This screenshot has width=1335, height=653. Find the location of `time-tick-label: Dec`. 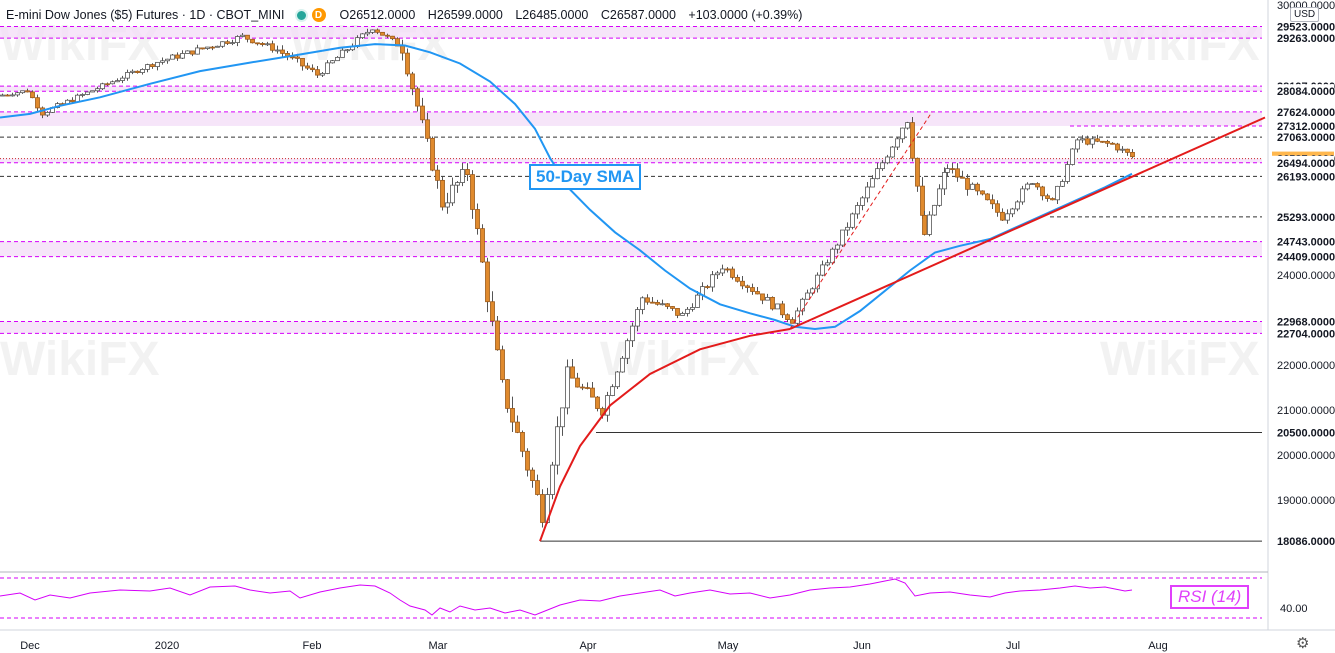

time-tick-label: Dec is located at coordinates (30, 646).